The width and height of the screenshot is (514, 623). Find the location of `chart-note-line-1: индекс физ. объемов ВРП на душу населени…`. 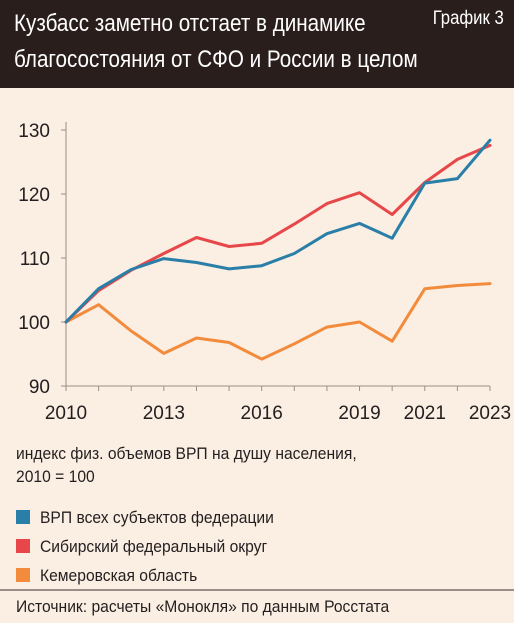

chart-note-line-1: индекс физ. объемов ВРП на душу населени… is located at coordinates (186, 453).